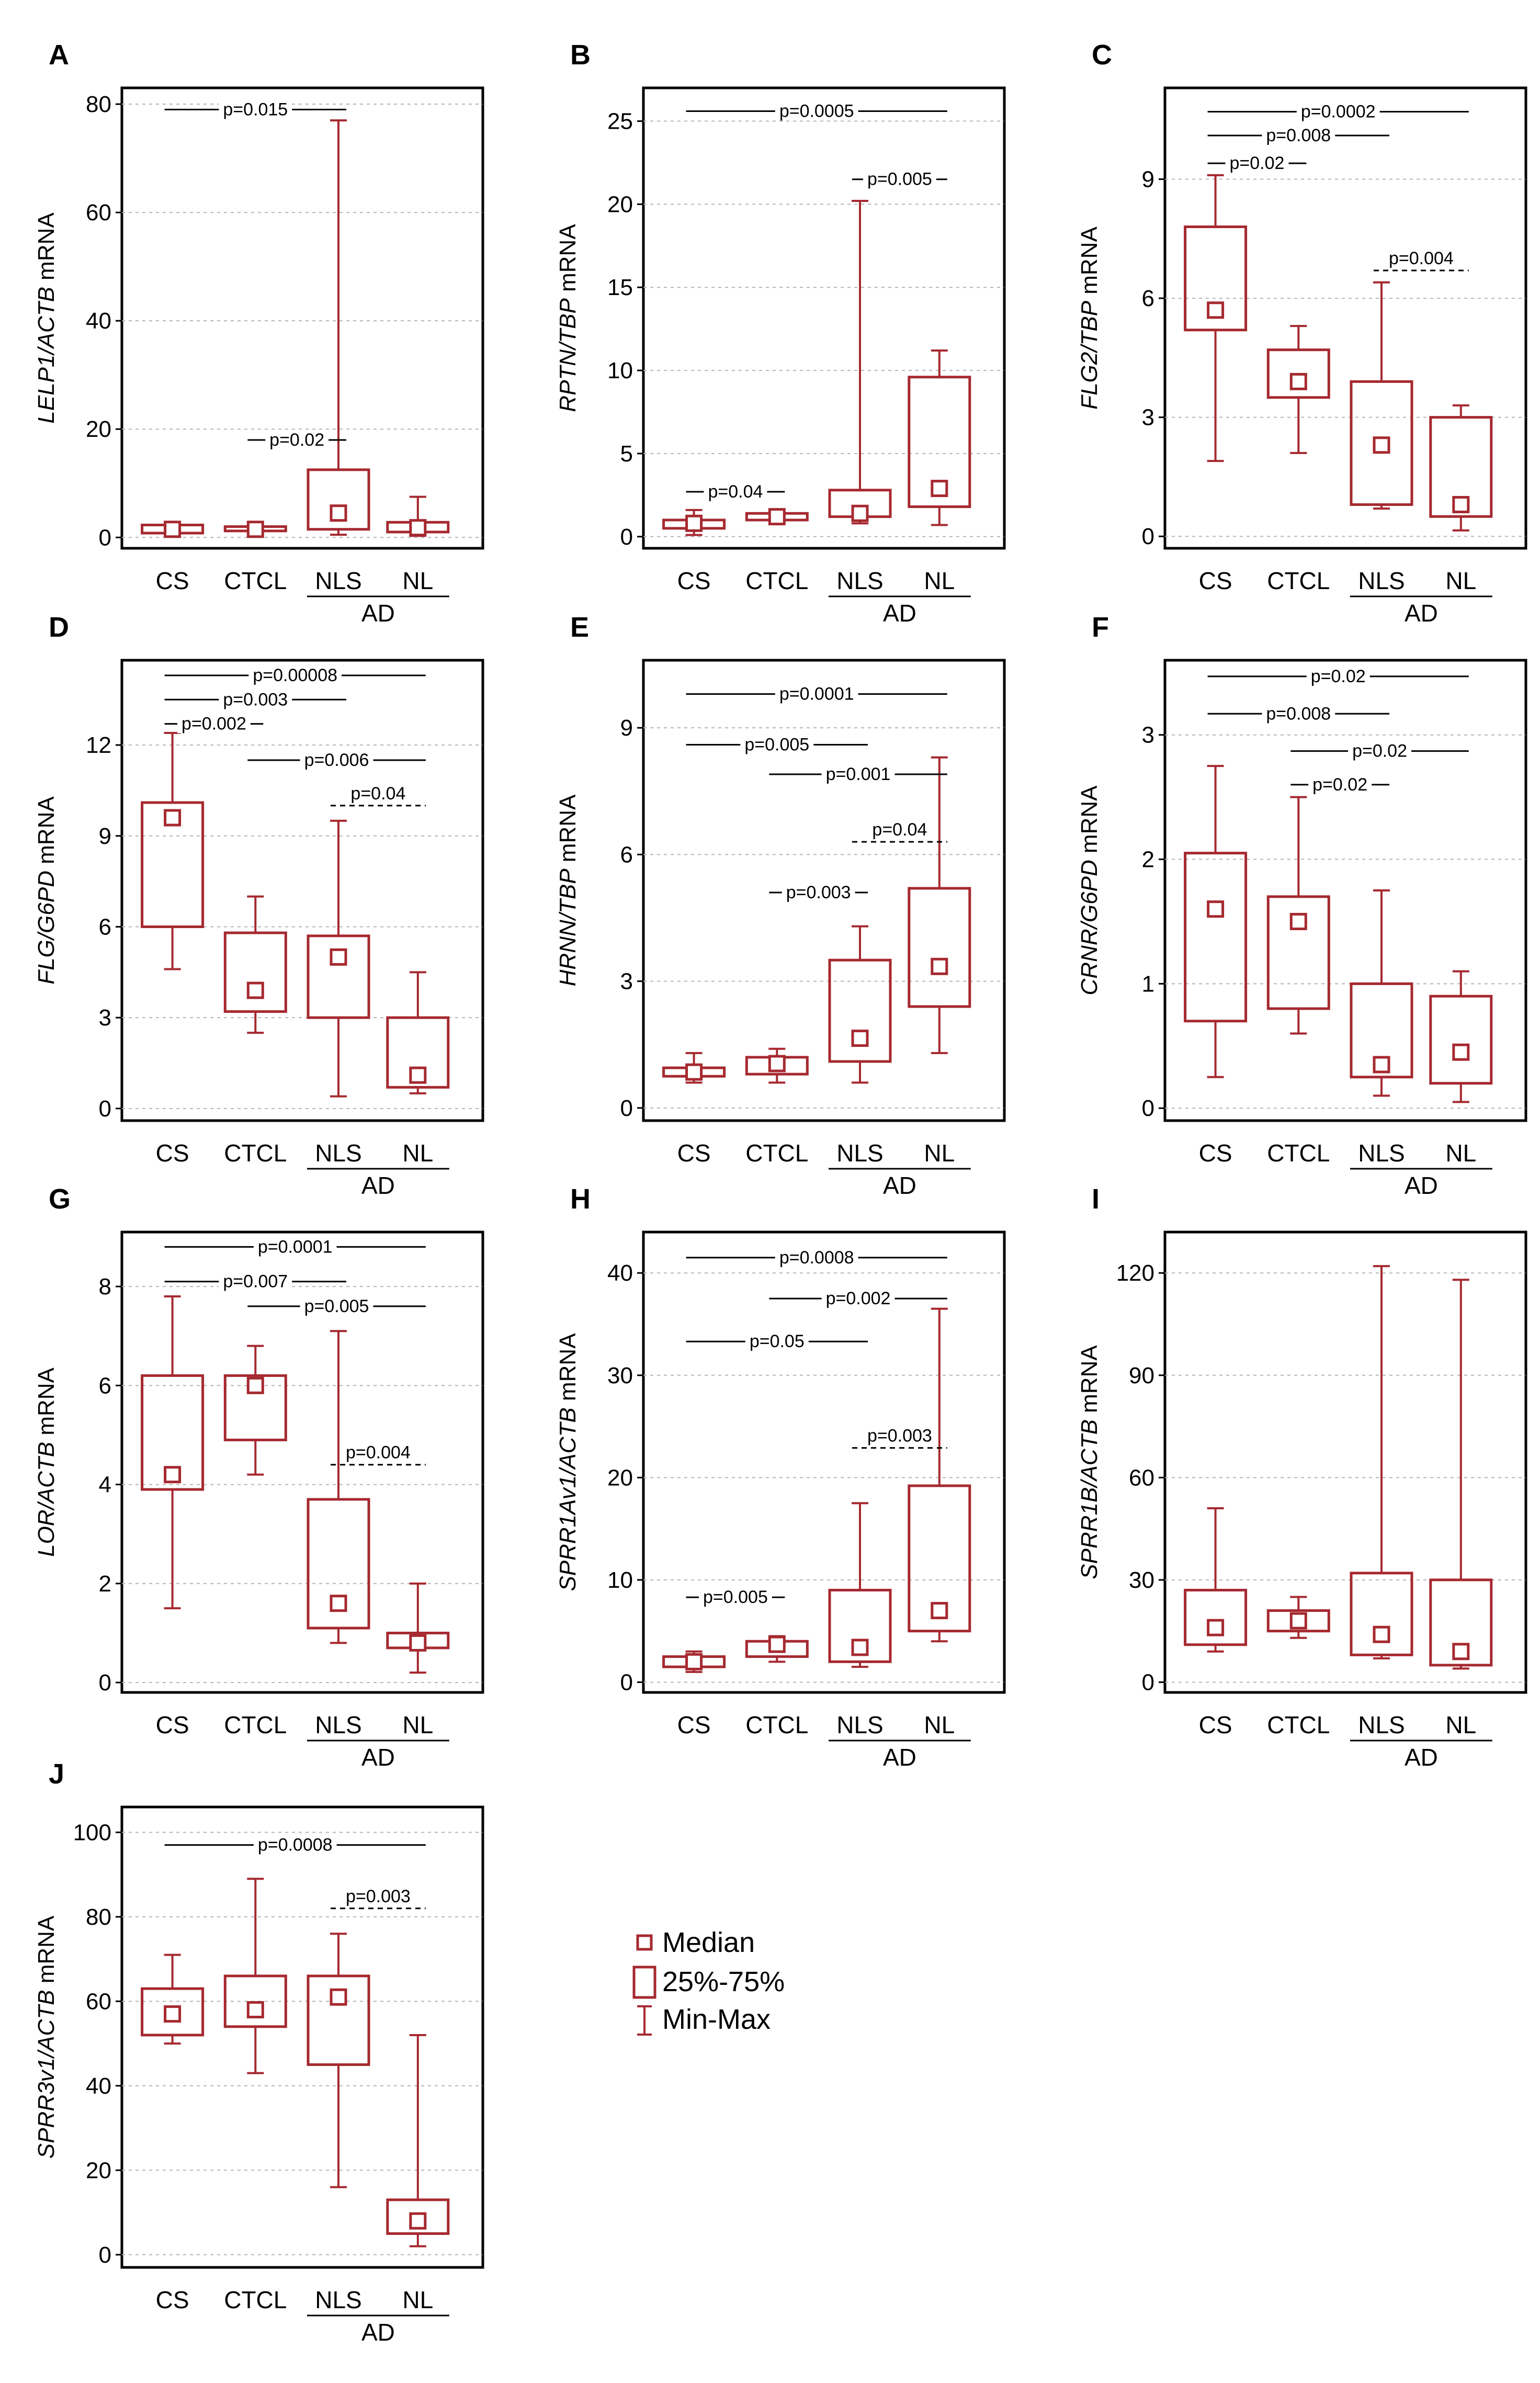 This screenshot has height=2383, width=1540. Describe the element at coordinates (46, 1461) in the screenshot. I see `y-axis-label: LOR/ACTB mRNA` at that location.